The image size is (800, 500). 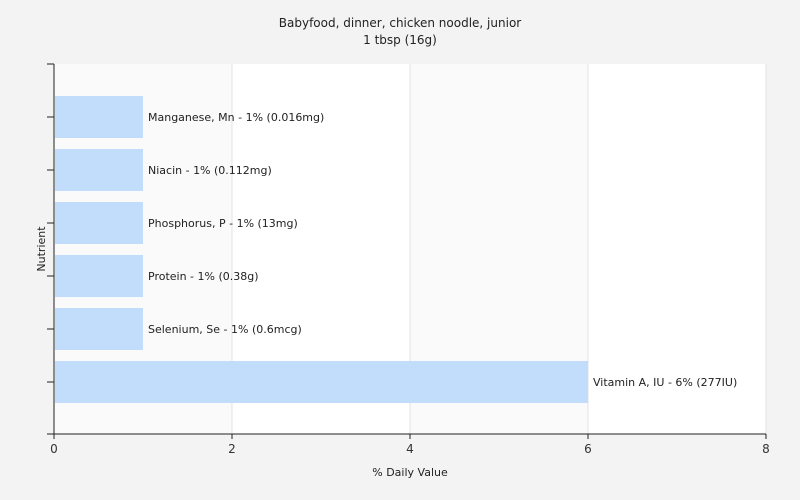 I want to click on chart-title: Babyfood, dinner, chicken noodle, junior, so click(x=400, y=23).